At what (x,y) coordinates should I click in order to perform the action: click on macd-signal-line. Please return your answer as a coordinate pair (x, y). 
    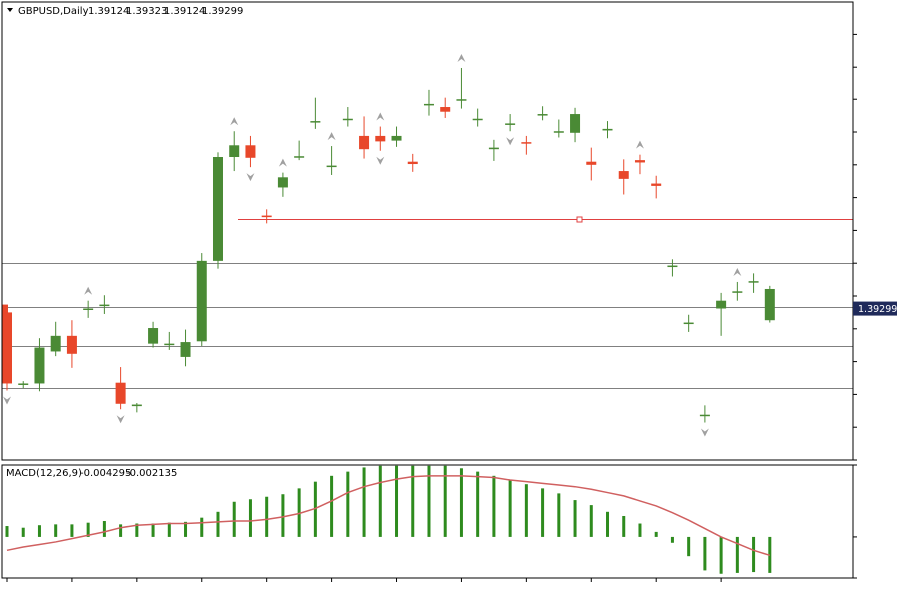
    Looking at the image, I should click on (388, 516).